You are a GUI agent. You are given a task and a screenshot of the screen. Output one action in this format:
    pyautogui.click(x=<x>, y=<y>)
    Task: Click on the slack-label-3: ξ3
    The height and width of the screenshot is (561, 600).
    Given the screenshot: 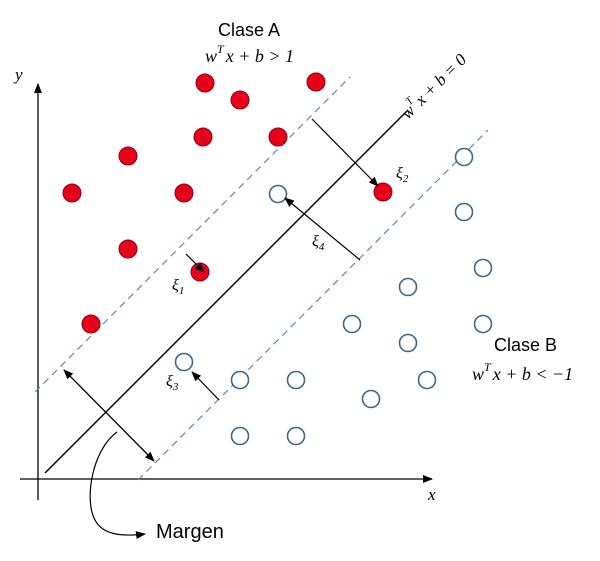 What is the action you would take?
    pyautogui.click(x=172, y=383)
    